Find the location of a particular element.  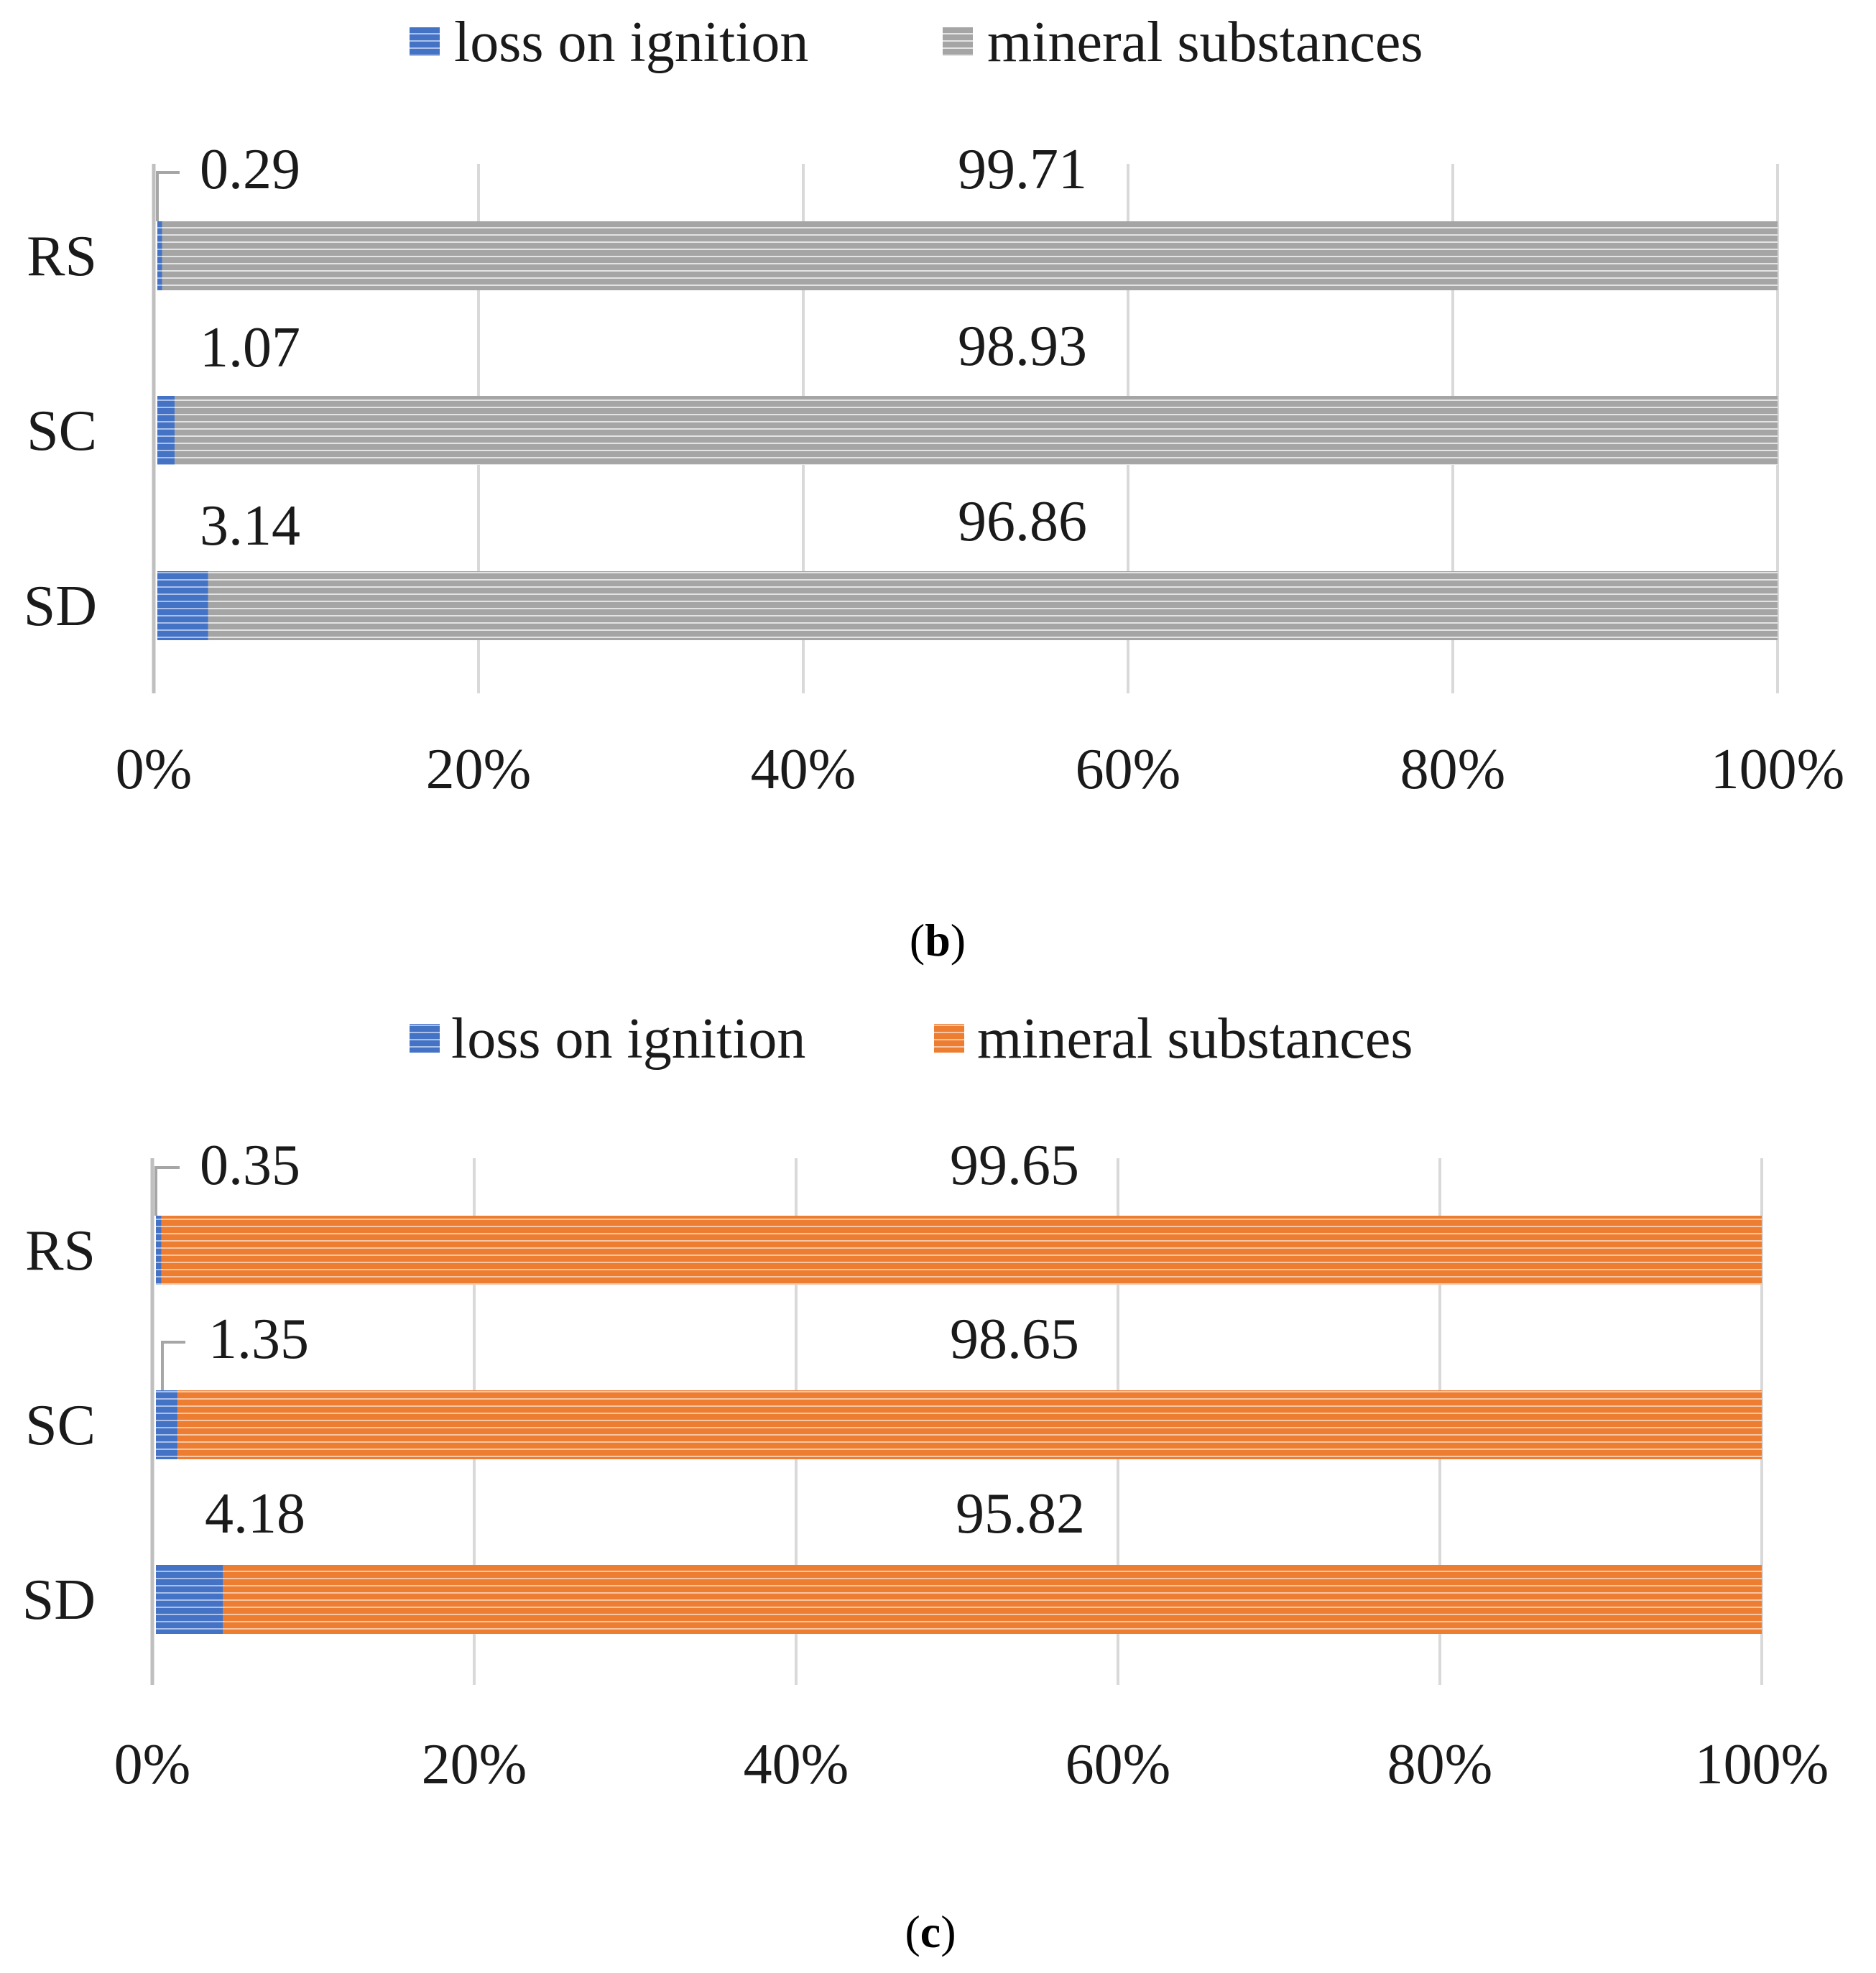

value-label-mineral-substances-sc: 98.93 is located at coordinates (1023, 346).